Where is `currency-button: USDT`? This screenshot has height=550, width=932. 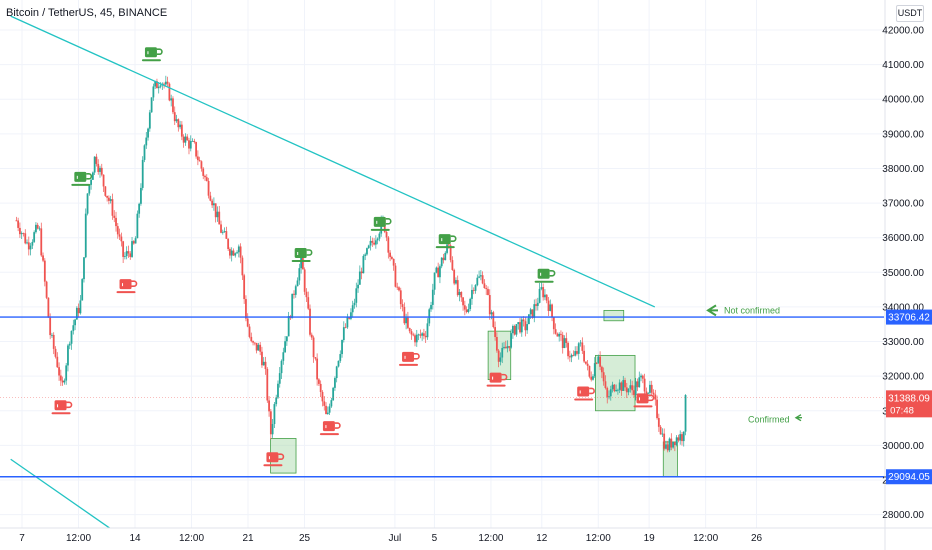 currency-button: USDT is located at coordinates (910, 13).